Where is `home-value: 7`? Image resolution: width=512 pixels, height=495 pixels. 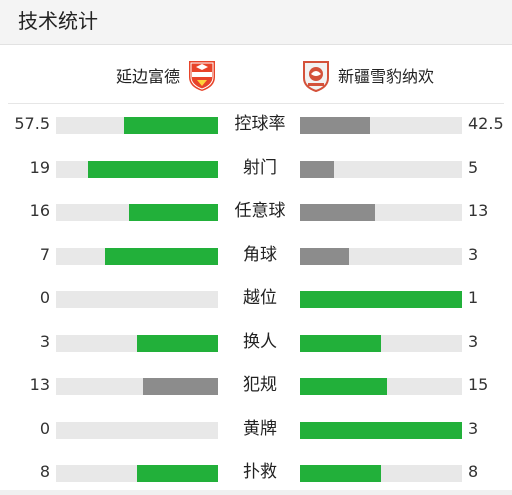
home-value: 7 is located at coordinates (44, 254).